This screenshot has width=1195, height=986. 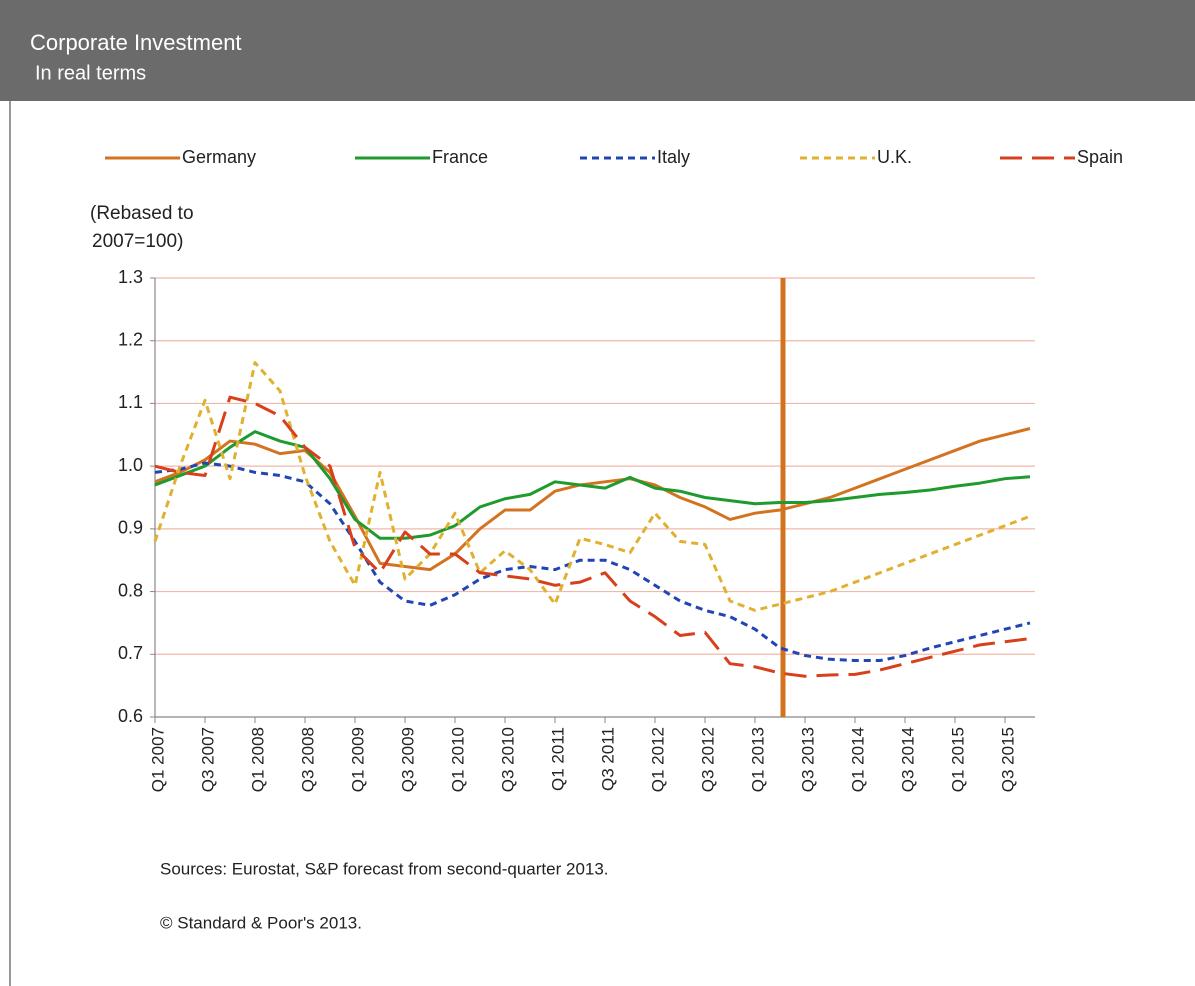 I want to click on x-tick-label: Q1 2008, so click(x=257, y=759).